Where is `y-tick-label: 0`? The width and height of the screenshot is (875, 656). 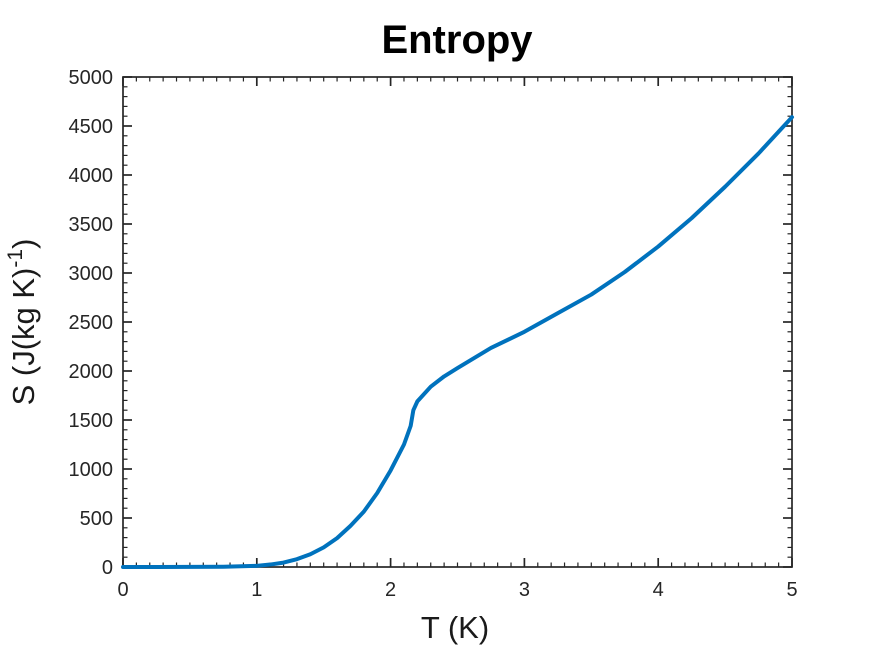
y-tick-label: 0 is located at coordinates (107, 568).